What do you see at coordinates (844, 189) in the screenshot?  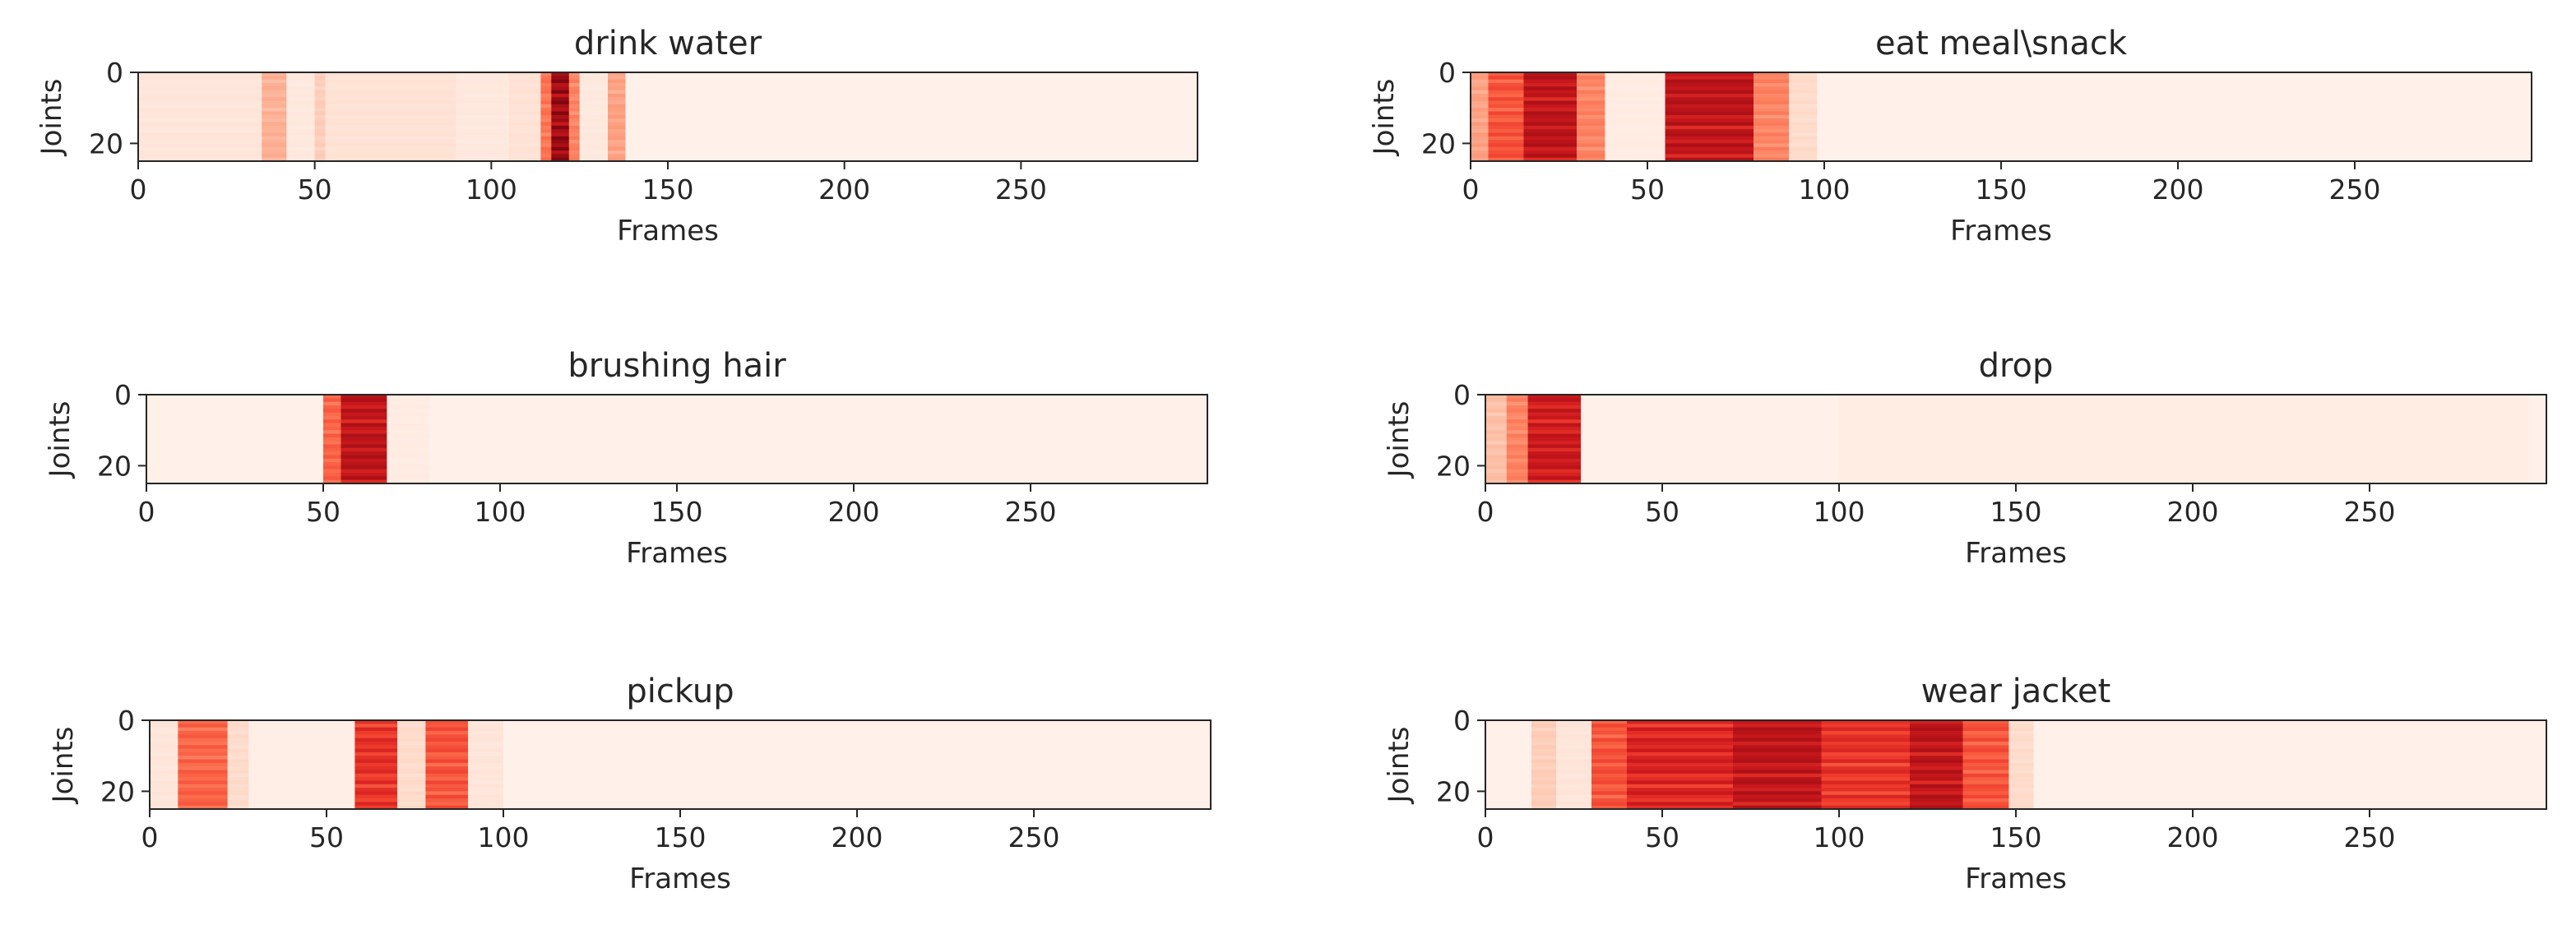 I see `x-tick-label: 200` at bounding box center [844, 189].